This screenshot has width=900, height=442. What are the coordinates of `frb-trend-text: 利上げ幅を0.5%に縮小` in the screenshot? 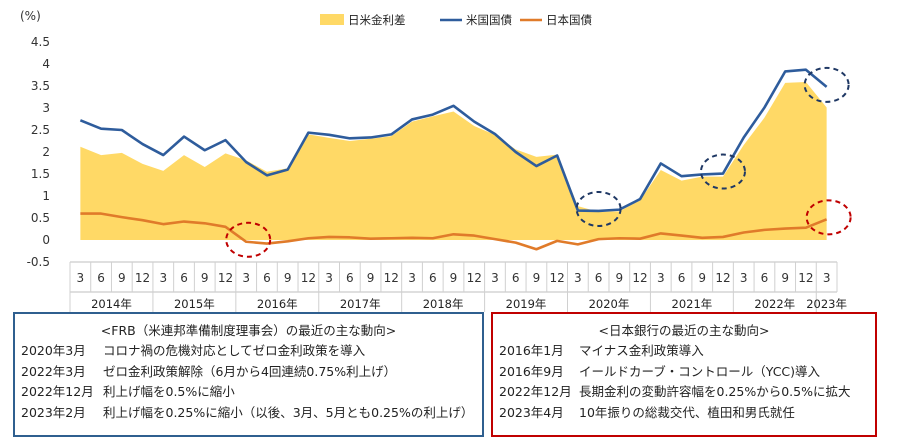 It's located at (169, 391).